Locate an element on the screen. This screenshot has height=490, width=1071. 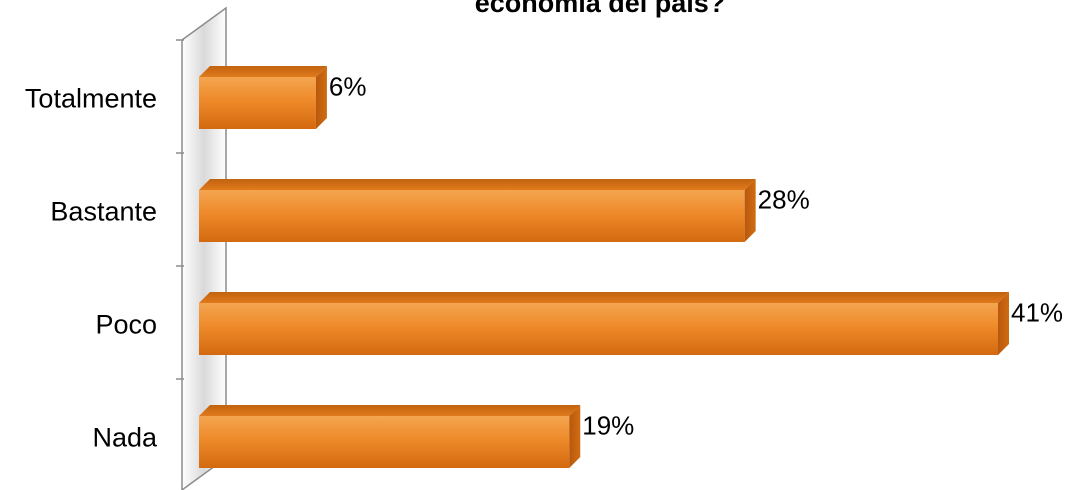
bar-bastante is located at coordinates (477, 210).